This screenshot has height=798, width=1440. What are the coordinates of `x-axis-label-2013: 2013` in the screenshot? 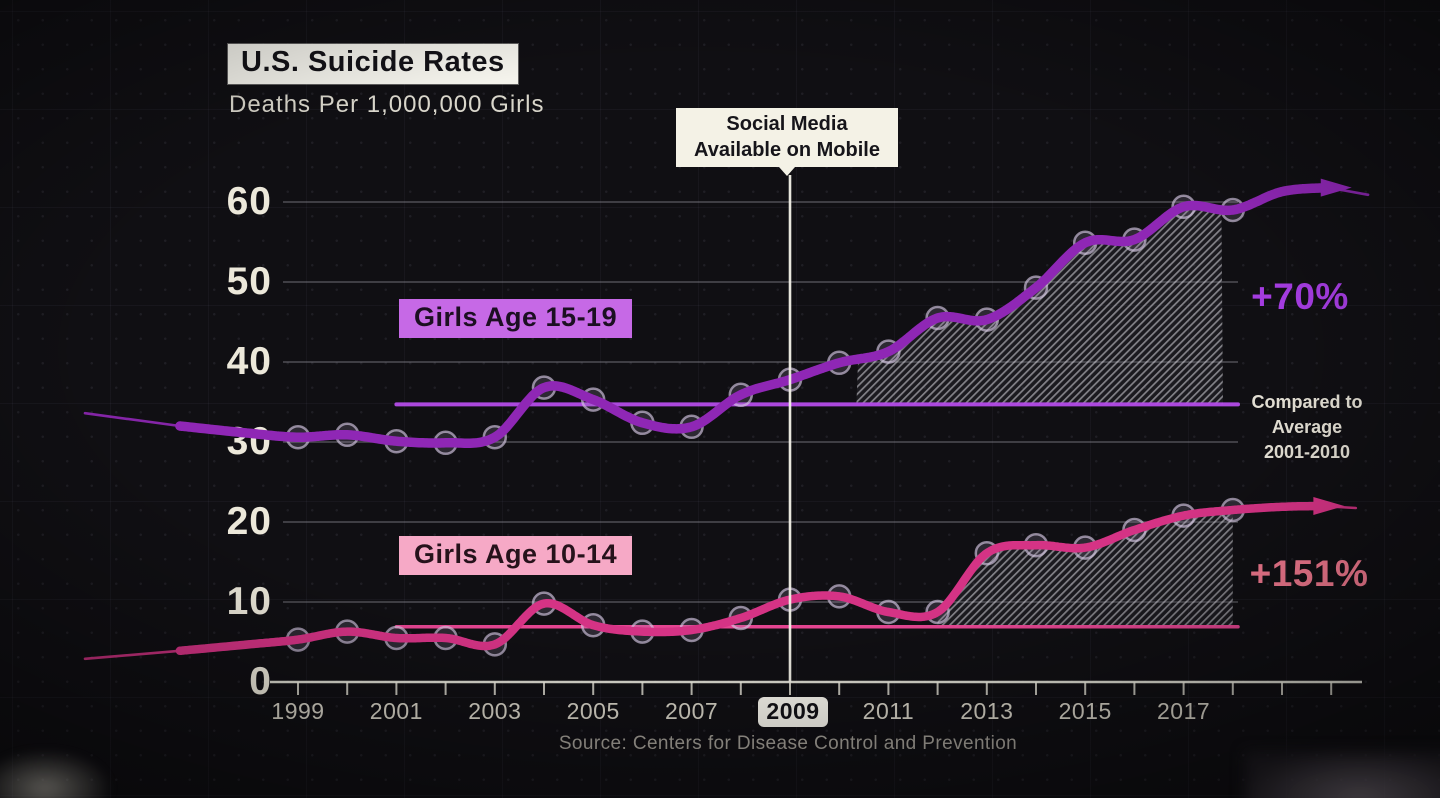 It's located at (987, 711).